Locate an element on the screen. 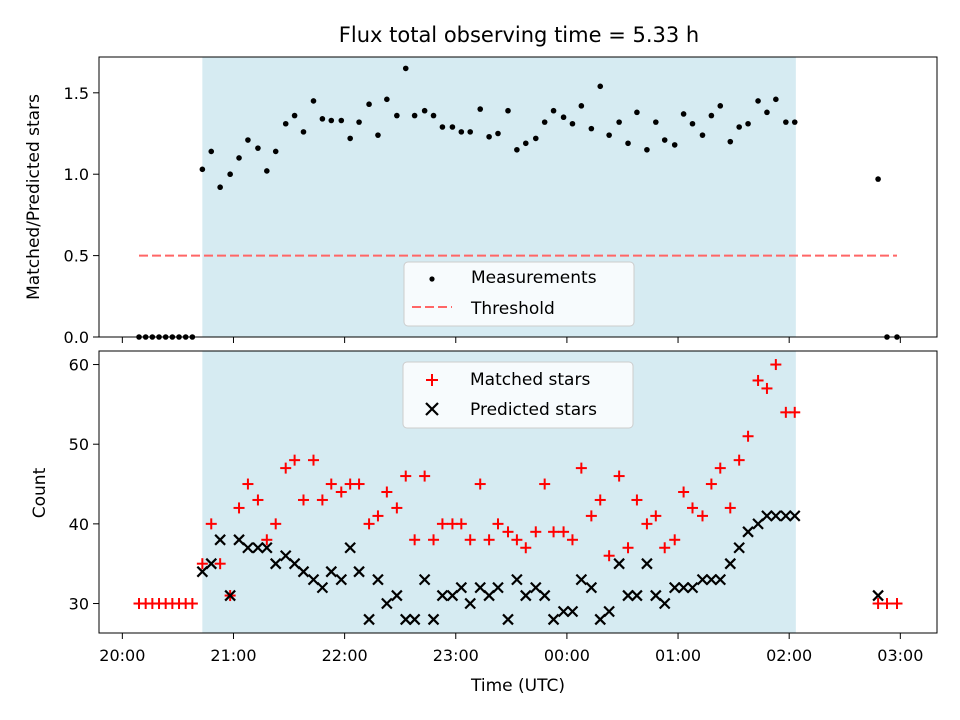 The image size is (960, 720). legend-predicted-label: Predicted stars is located at coordinates (533, 410).